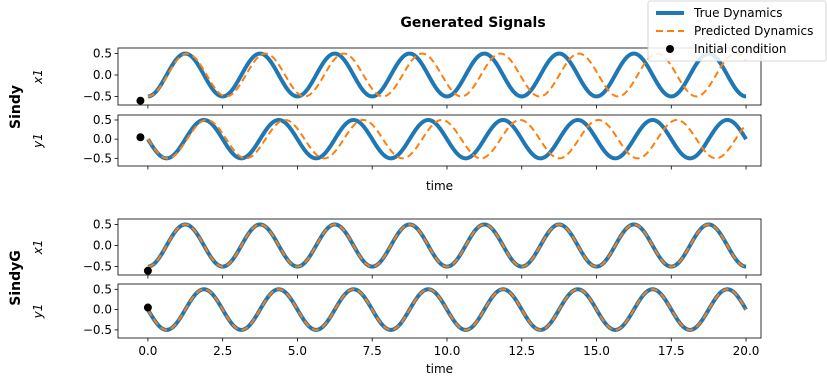  Describe the element at coordinates (16, 278) in the screenshot. I see `group-label-sindyg: SindyG` at that location.